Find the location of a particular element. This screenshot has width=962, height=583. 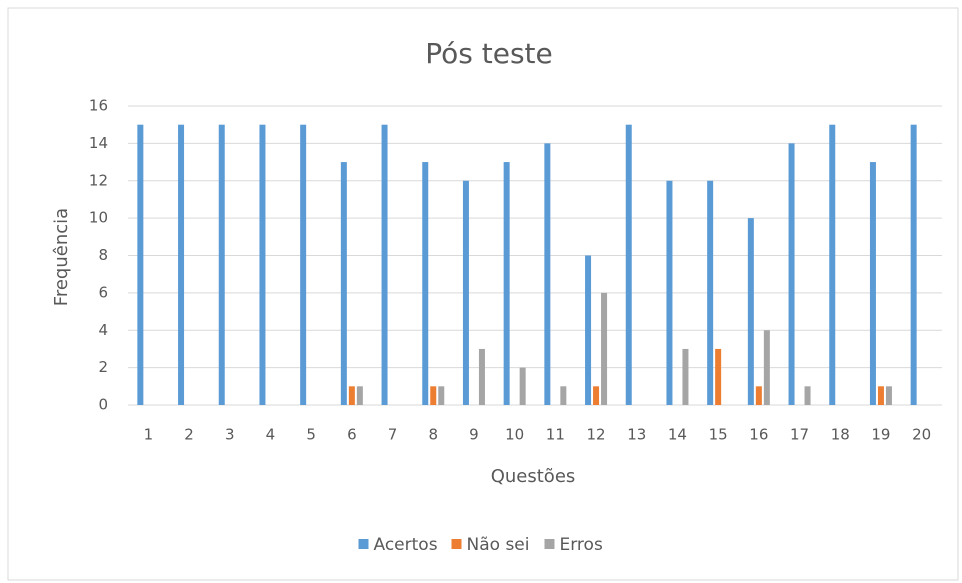

x-tick-label: 18 is located at coordinates (840, 435).